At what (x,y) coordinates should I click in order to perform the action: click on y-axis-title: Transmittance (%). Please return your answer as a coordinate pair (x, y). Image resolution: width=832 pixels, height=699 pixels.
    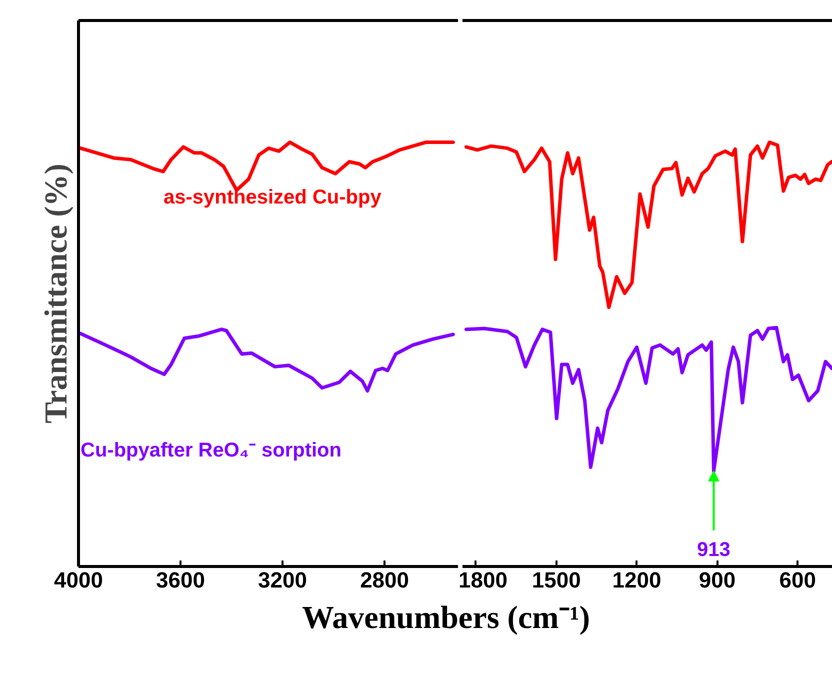
    Looking at the image, I should click on (56, 294).